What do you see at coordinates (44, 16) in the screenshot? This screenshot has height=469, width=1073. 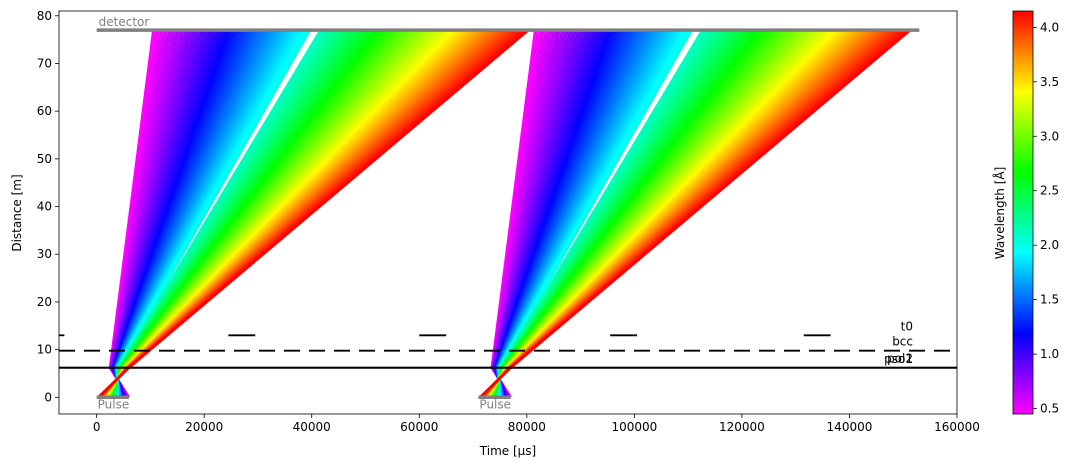 I see `y-tick-label: 80` at bounding box center [44, 16].